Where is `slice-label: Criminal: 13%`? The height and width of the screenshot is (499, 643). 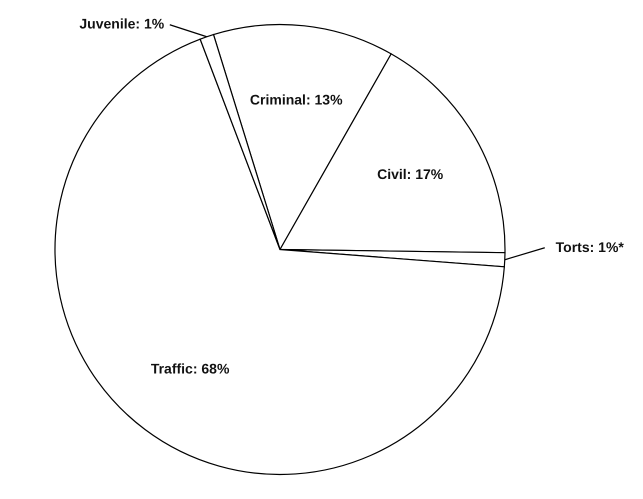 slice-label: Criminal: 13% is located at coordinates (297, 99).